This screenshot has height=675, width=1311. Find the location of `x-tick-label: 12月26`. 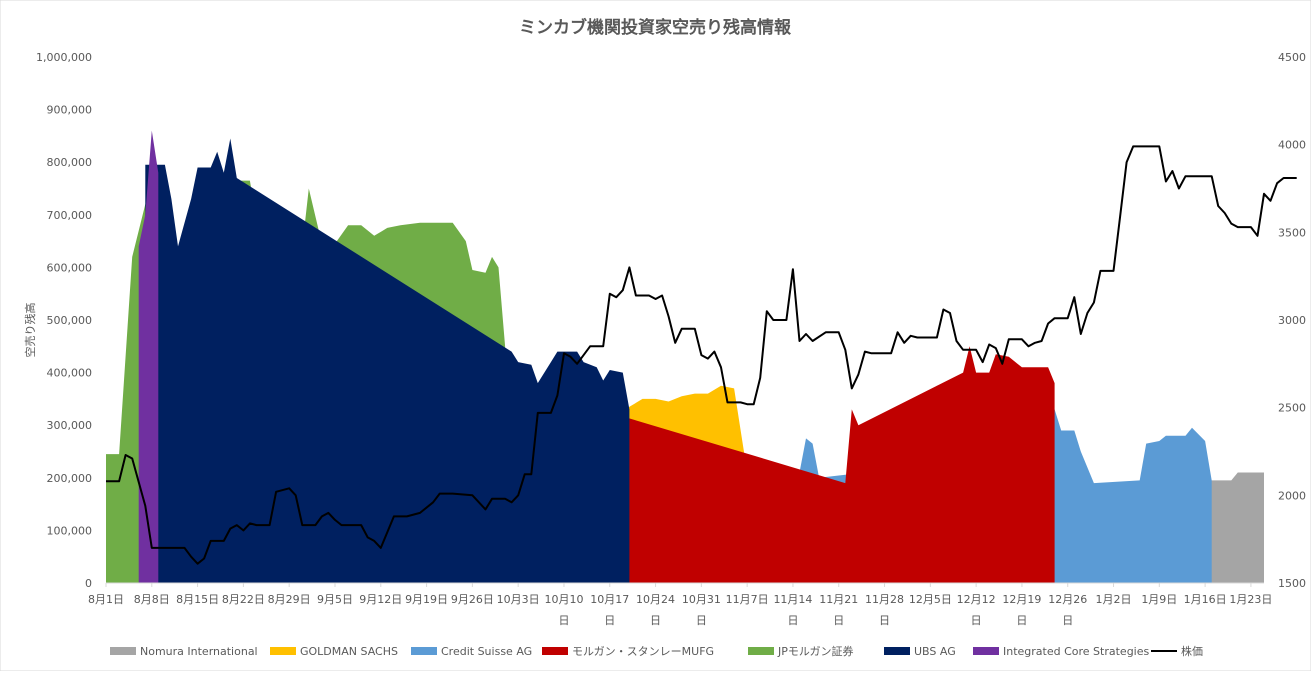

x-tick-label: 12月26 is located at coordinates (1067, 599).